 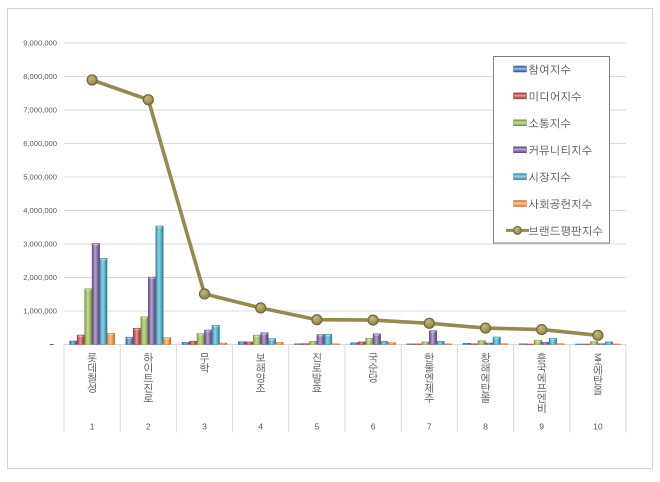 What do you see at coordinates (40, 76) in the screenshot?
I see `svg-text: 8,000,000` at bounding box center [40, 76].